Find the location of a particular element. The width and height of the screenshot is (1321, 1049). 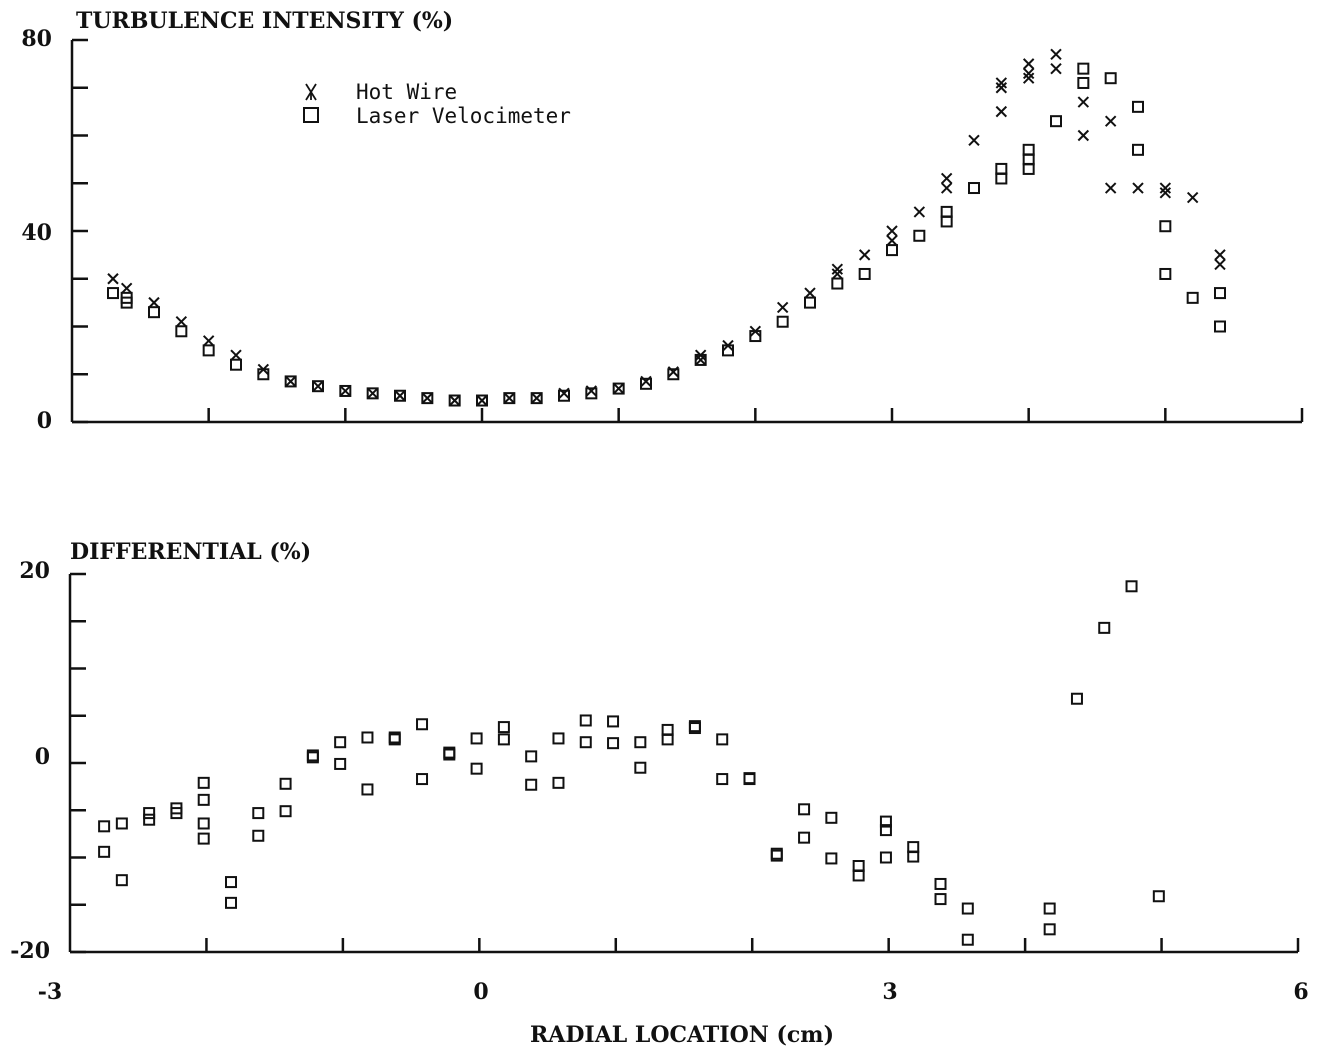

legend-hot-wire-marker is located at coordinates (311, 92).